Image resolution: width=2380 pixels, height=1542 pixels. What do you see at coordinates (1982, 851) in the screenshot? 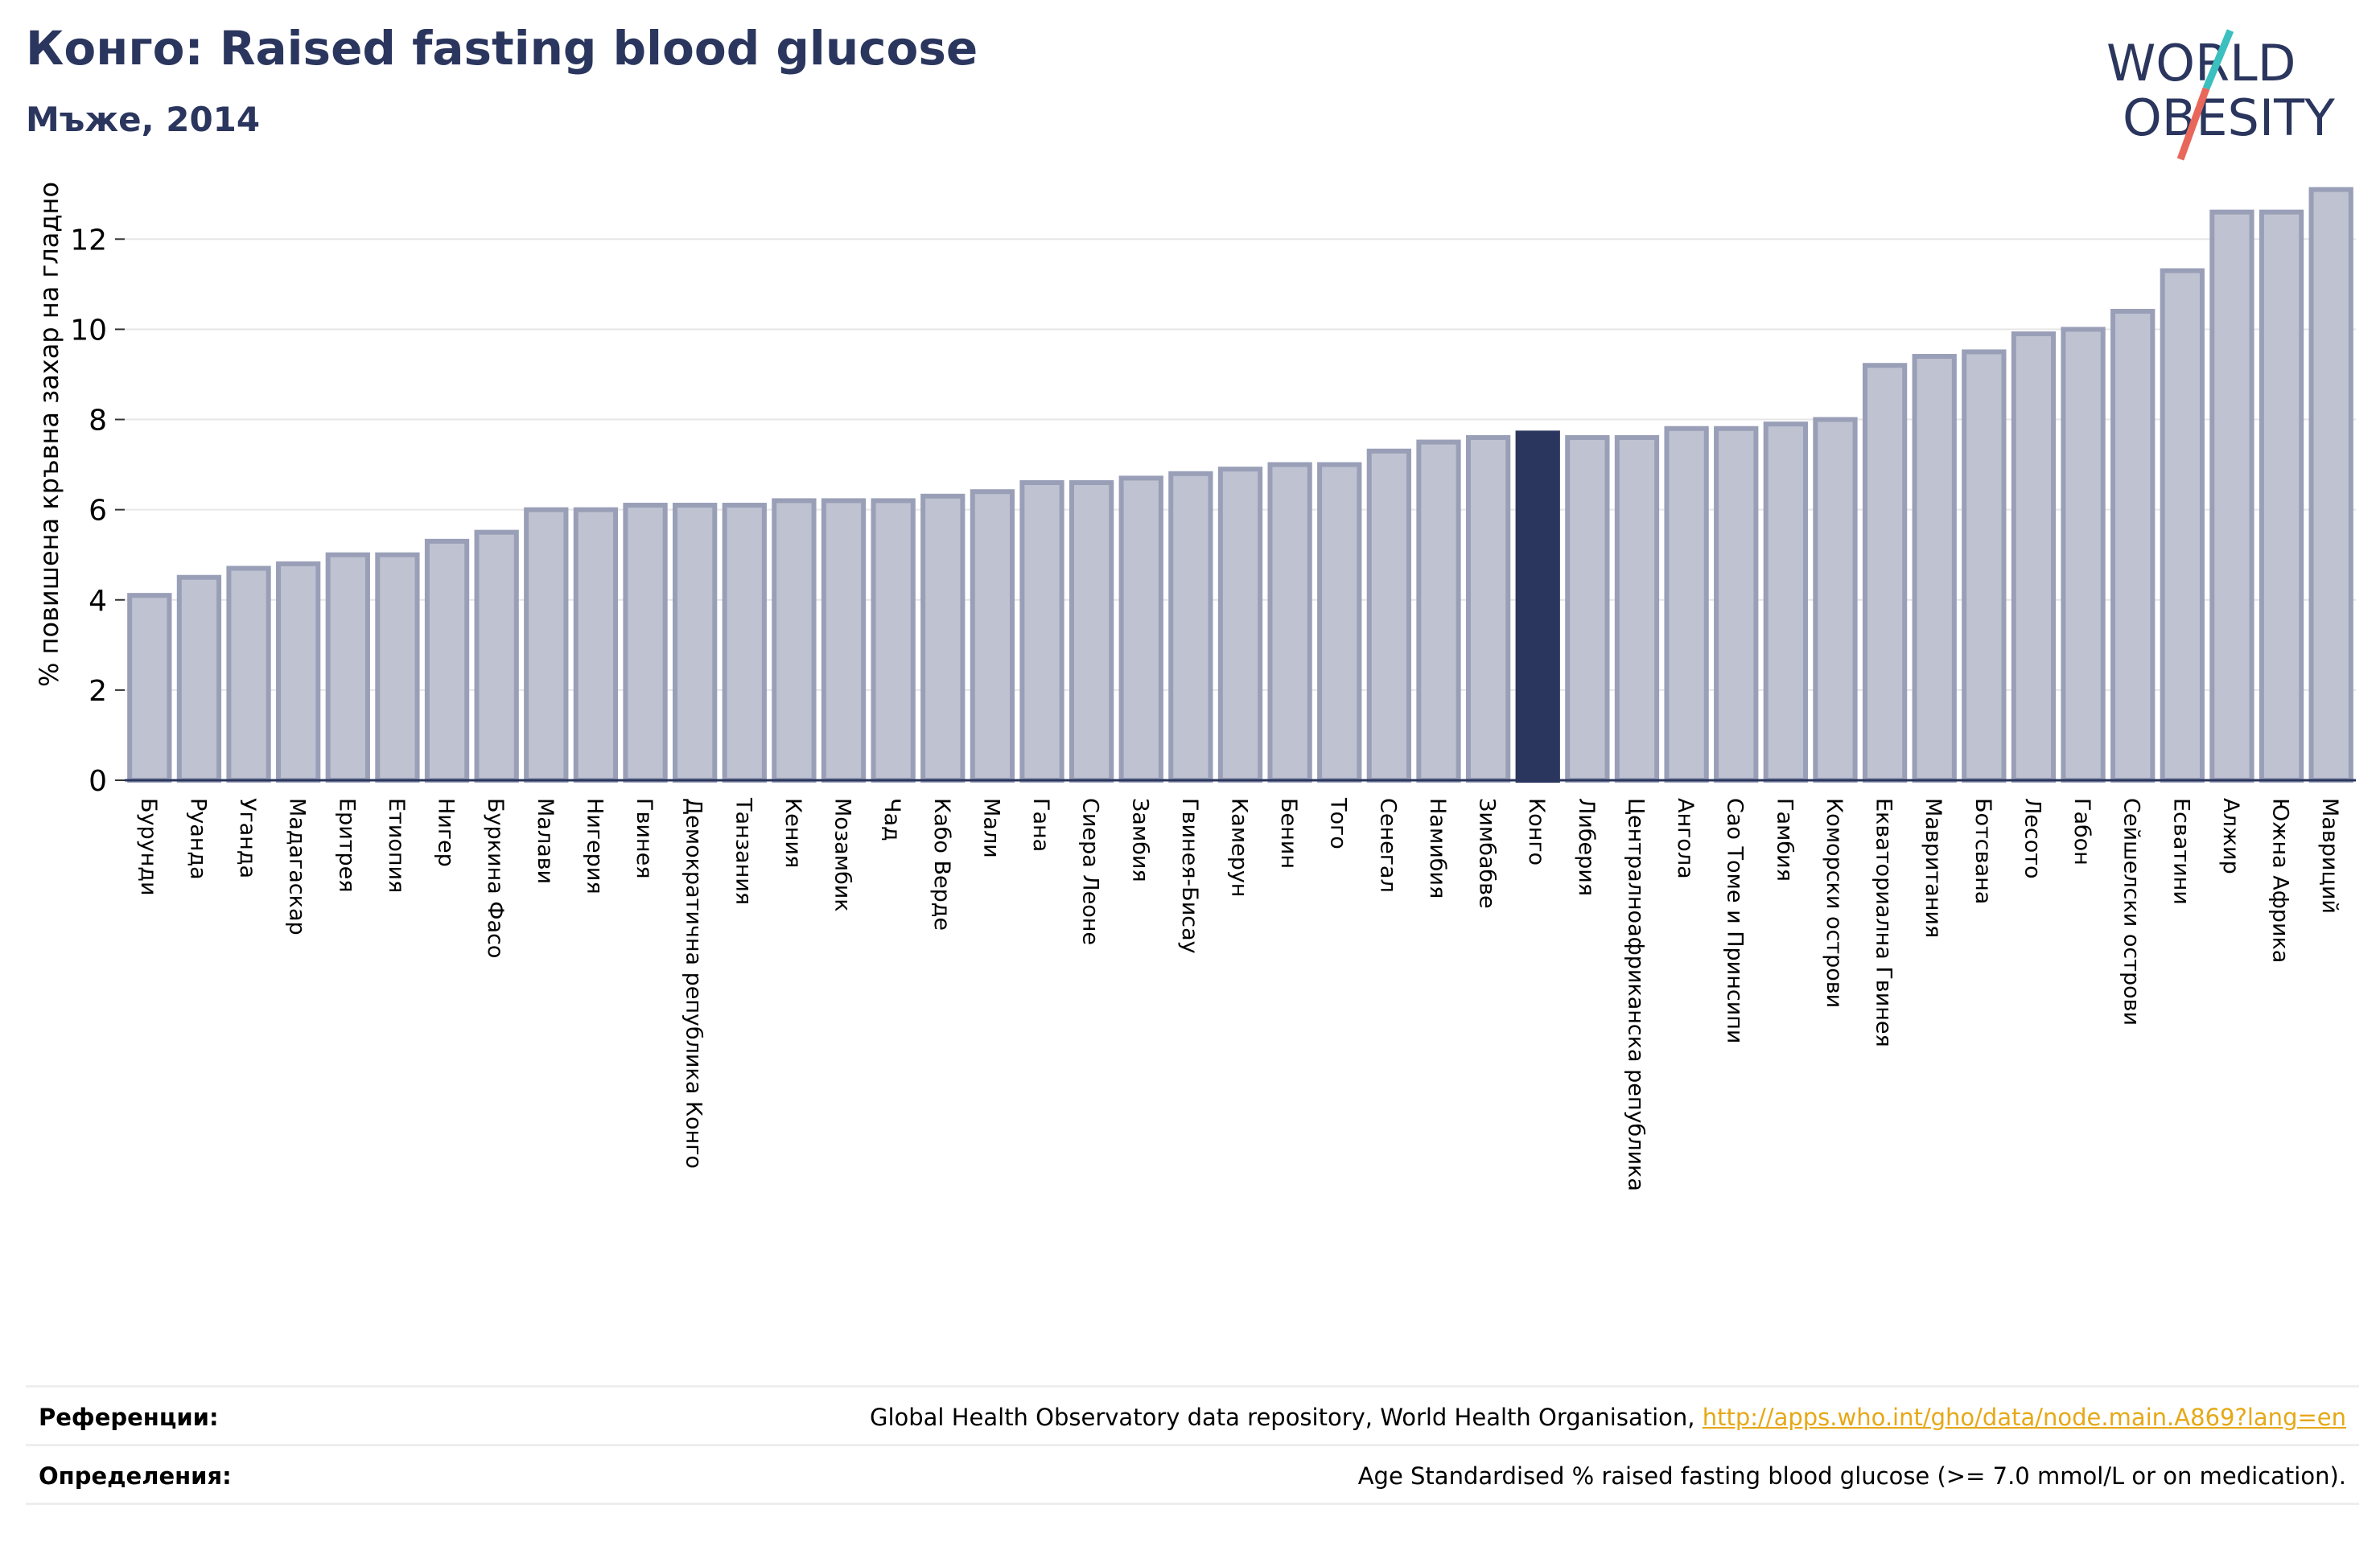
I see `x-tick-label: Ботсвана` at bounding box center [1982, 851].